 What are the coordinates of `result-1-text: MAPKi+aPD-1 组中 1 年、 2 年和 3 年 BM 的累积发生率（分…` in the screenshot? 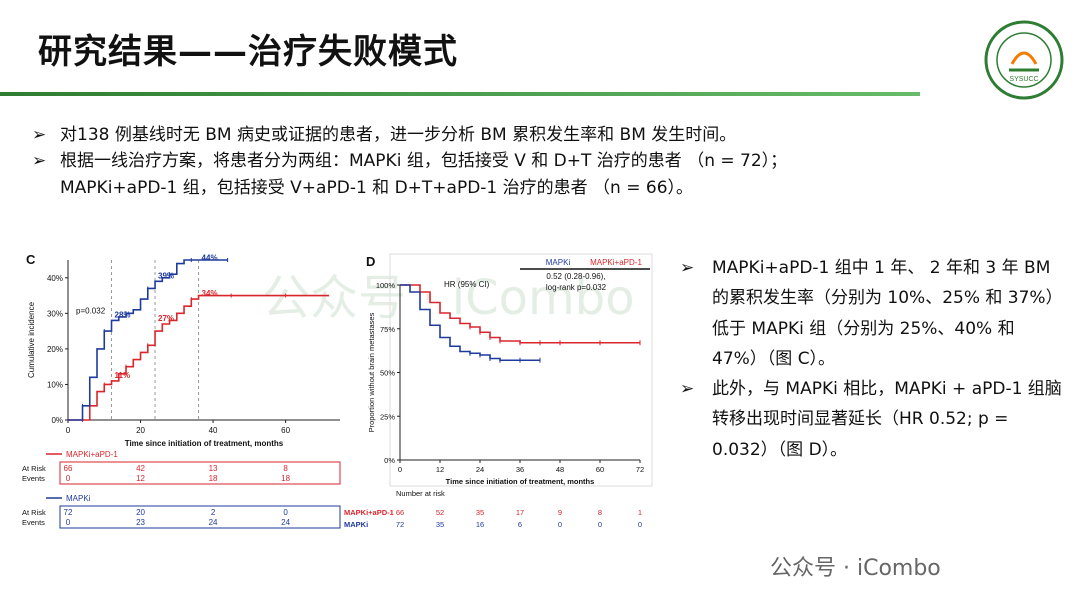 It's located at (887, 313).